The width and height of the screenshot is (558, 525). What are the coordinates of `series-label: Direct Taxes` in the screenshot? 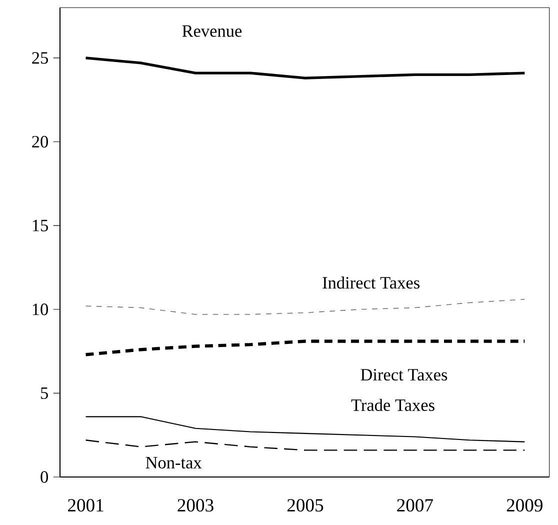 It's located at (404, 374).